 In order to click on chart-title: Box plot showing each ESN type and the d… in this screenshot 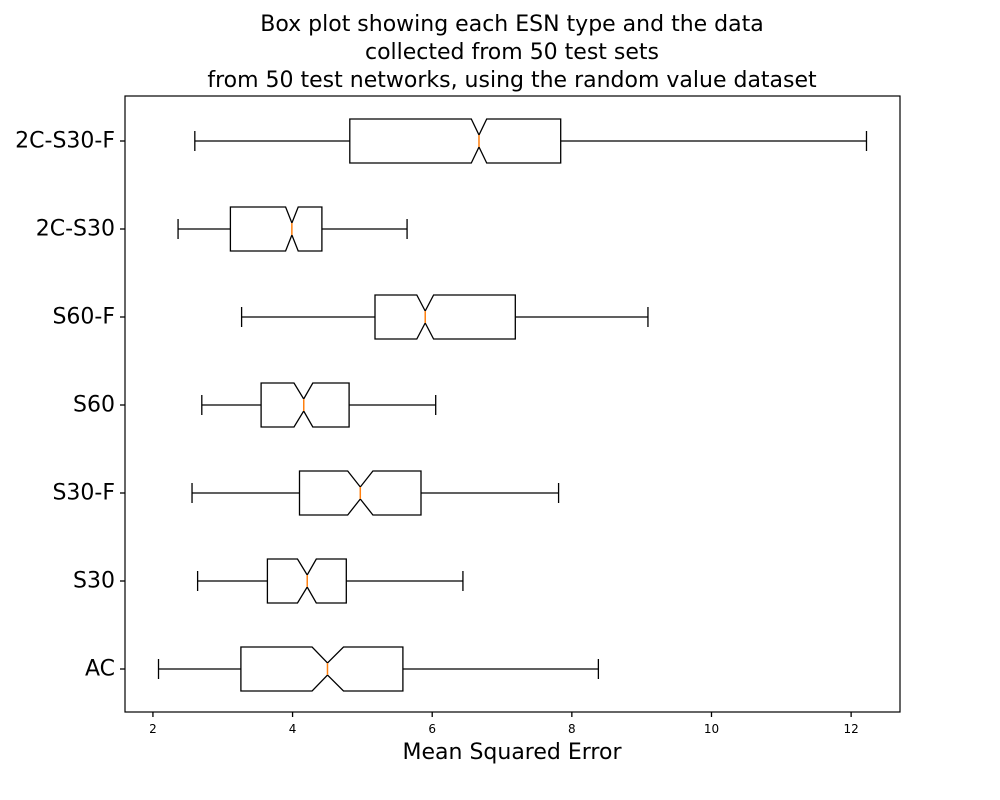, I will do `click(512, 52)`.